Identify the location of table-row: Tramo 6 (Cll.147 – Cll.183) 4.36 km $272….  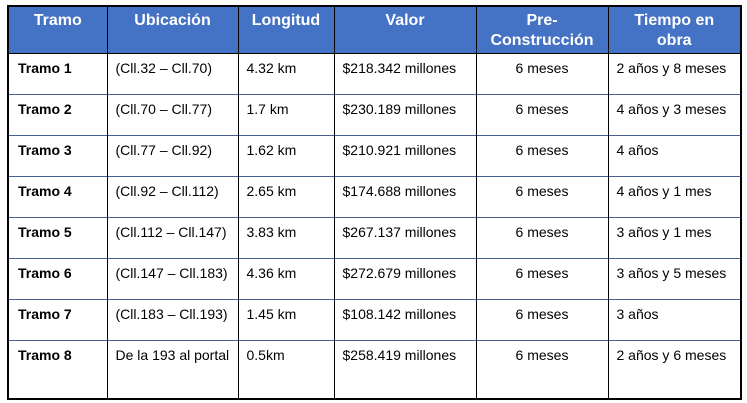
(374, 279).